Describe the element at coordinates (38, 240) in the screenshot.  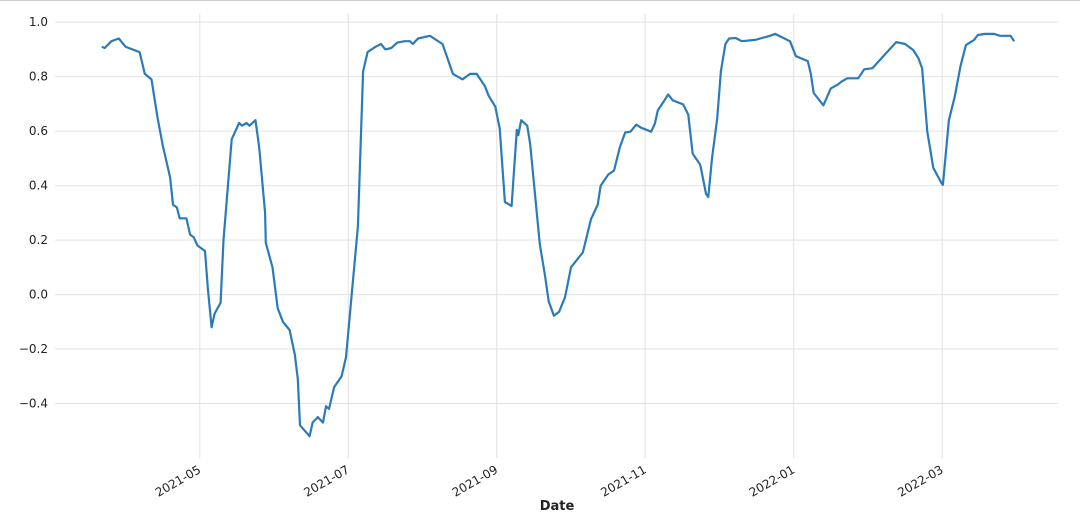
I see `y-tick-label: 0.2` at that location.